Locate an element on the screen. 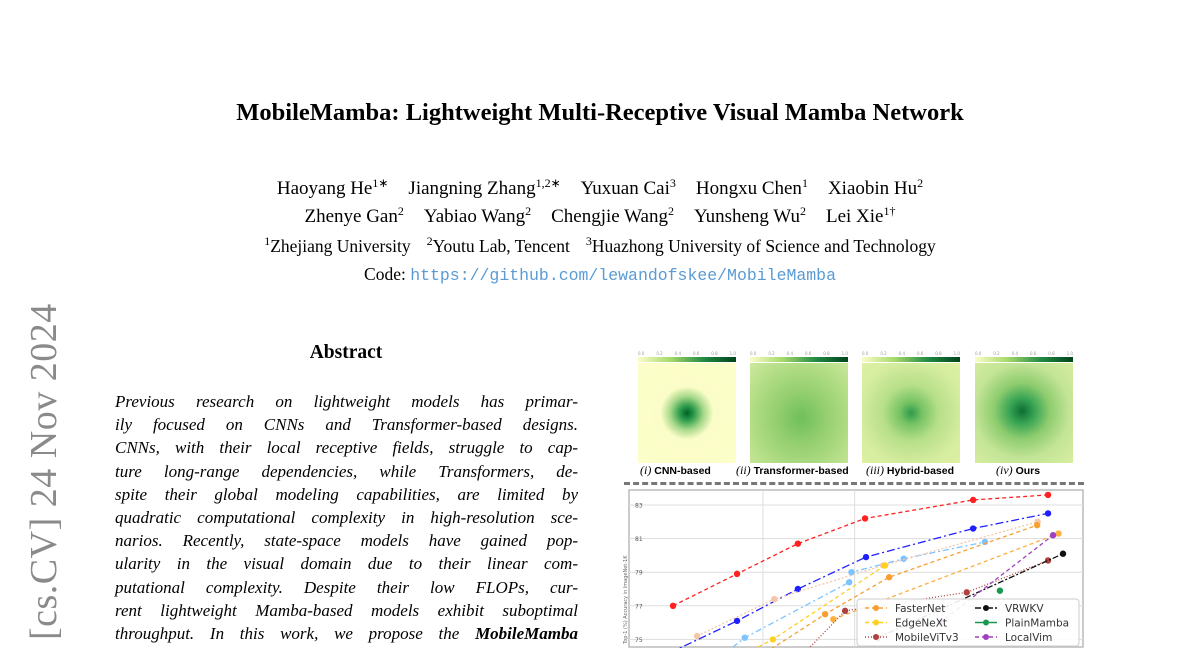  caption-label: CNN-based is located at coordinates (682, 471).